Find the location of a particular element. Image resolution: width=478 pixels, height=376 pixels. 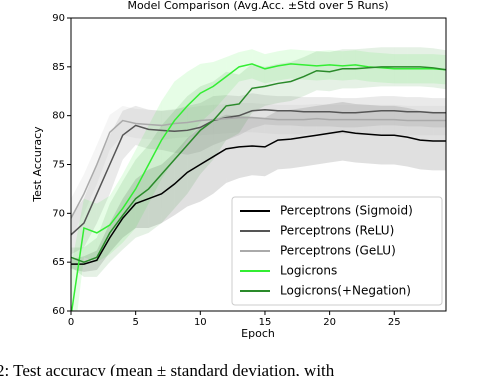

legend-label: Perceptrons (Sigmoid) is located at coordinates (346, 211).